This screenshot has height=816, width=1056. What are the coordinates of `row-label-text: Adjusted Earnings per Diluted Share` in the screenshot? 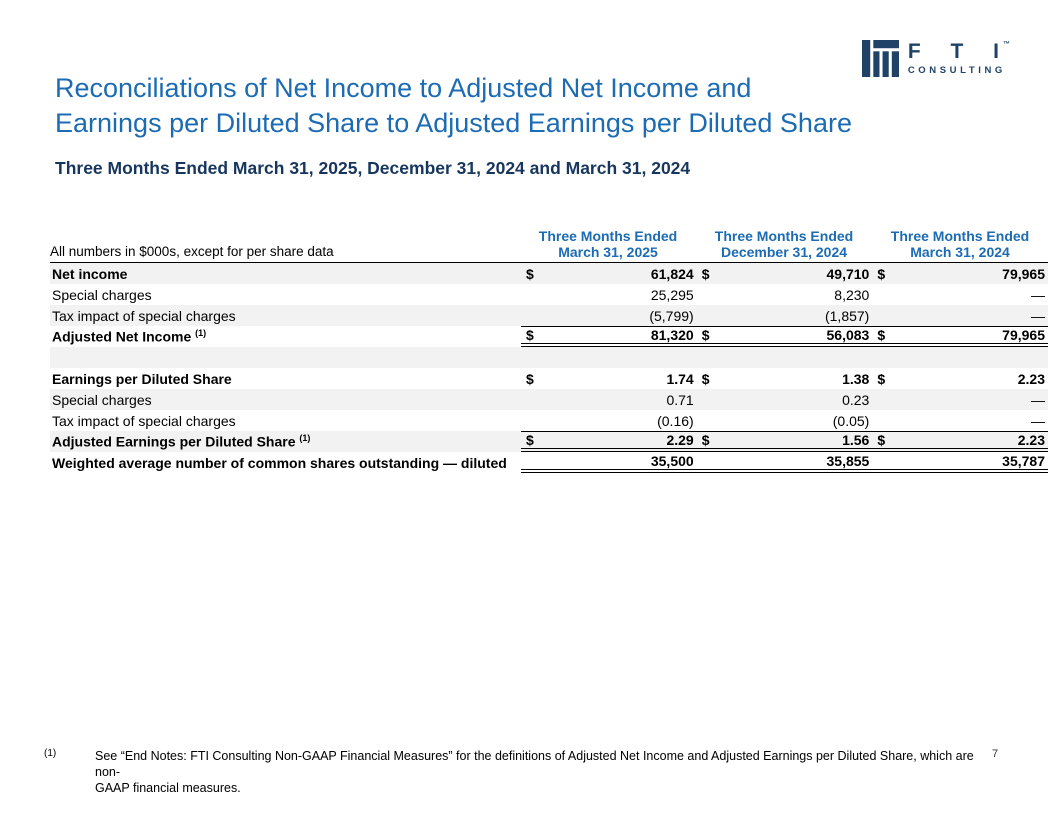 It's located at (174, 441).